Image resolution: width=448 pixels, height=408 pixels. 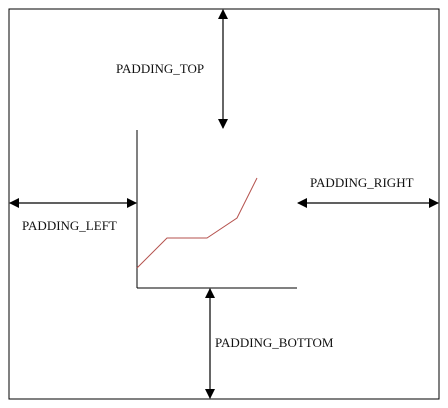 What do you see at coordinates (69, 225) in the screenshot?
I see `padding-left-label: PADDING_LEFT` at bounding box center [69, 225].